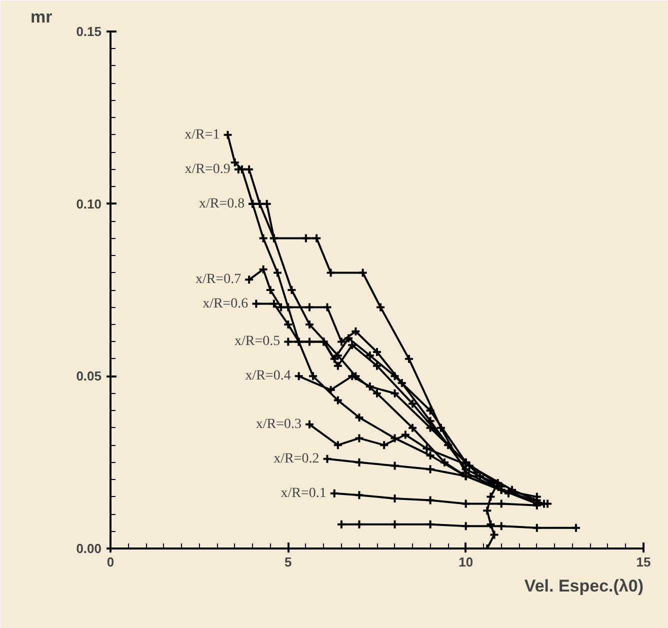 The width and height of the screenshot is (668, 628). What do you see at coordinates (268, 376) in the screenshot?
I see `series-label: x/R=0.4` at bounding box center [268, 376].